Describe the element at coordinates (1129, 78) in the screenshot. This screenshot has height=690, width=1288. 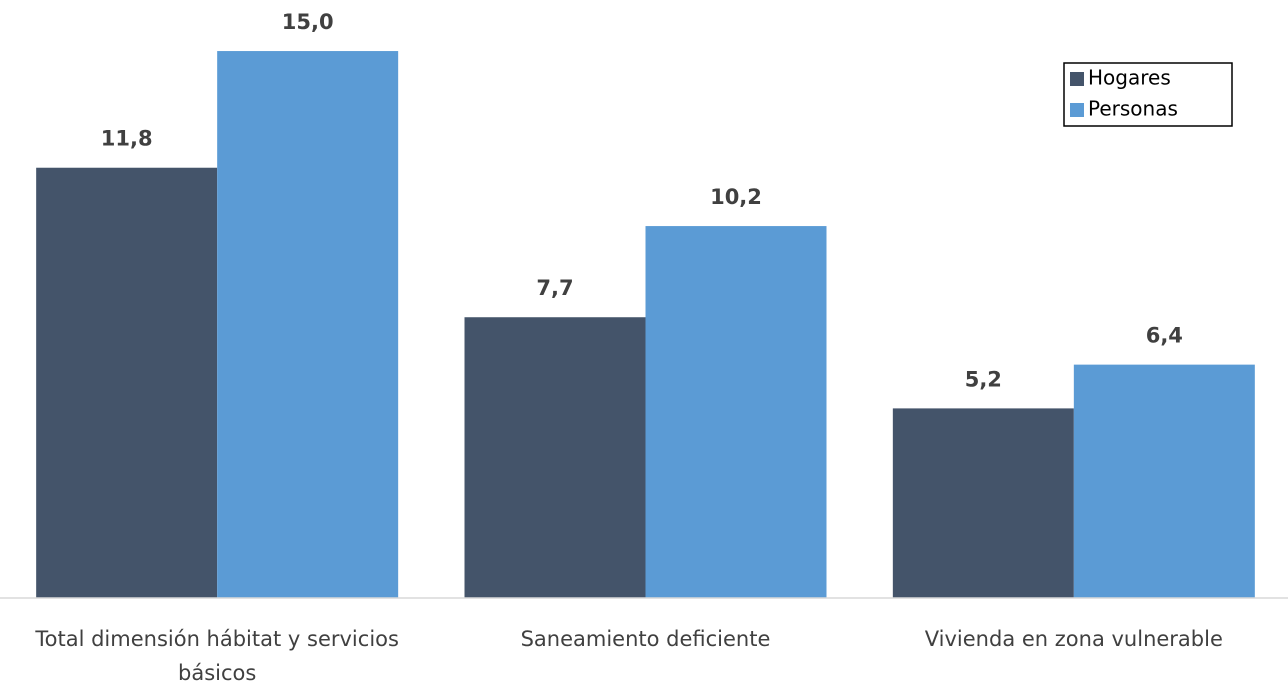
I see `legend-label: Hogares` at that location.